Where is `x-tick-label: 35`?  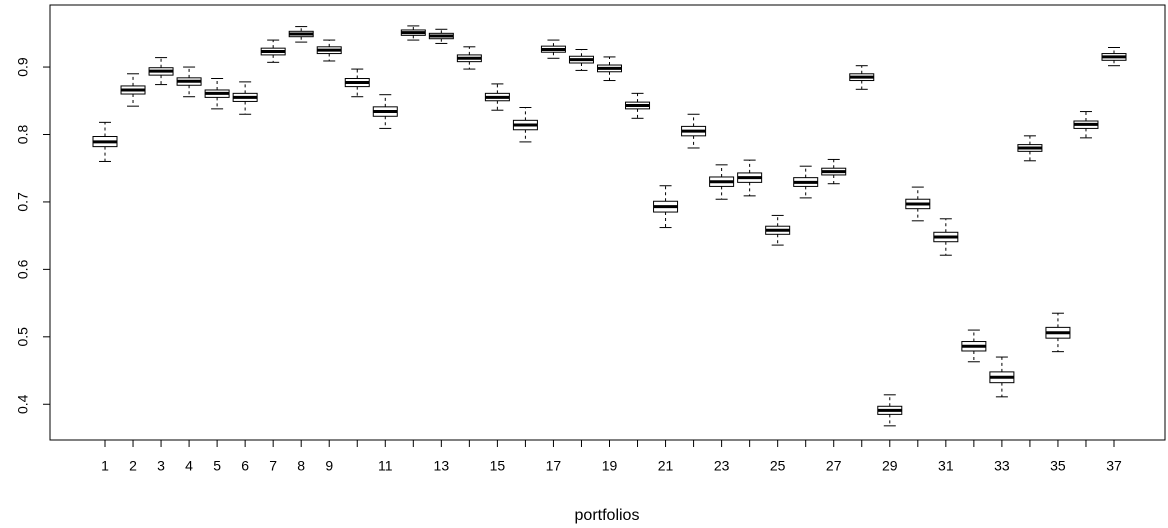 x-tick-label: 35 is located at coordinates (1058, 466).